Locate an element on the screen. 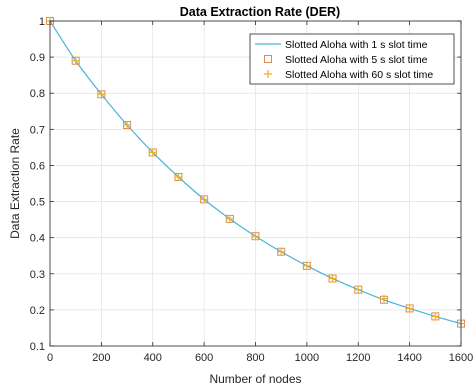  legend-entry-2: Slotted Aloha with 5 s slot time is located at coordinates (346, 60).